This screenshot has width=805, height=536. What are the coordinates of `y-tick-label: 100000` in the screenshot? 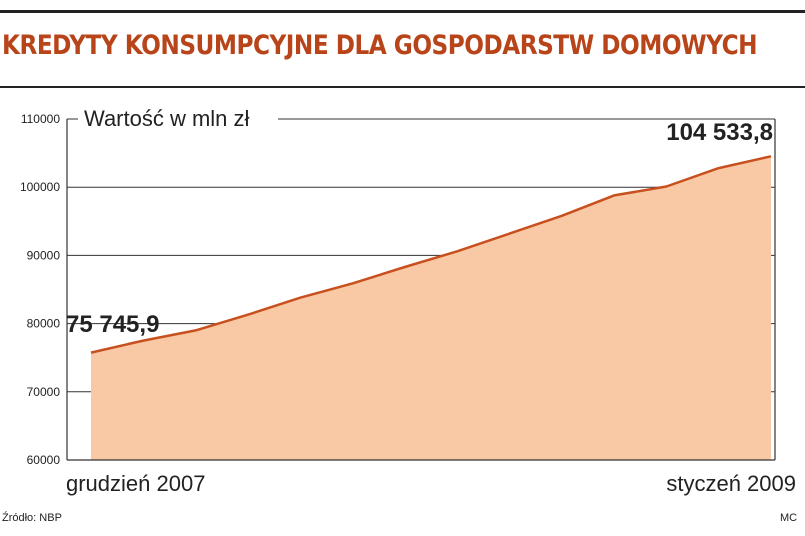 It's located at (40, 187).